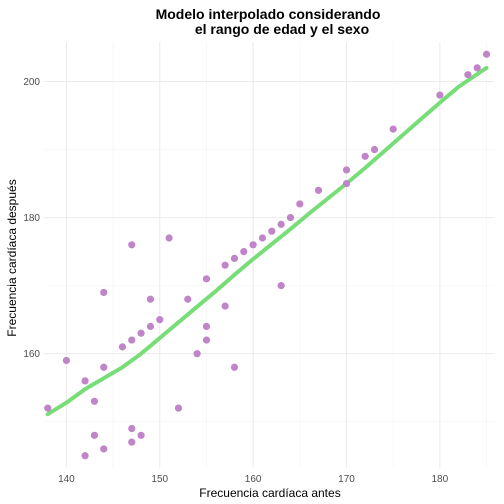 The width and height of the screenshot is (504, 504). Describe the element at coordinates (253, 479) in the screenshot. I see `x-tick-label: 160` at that location.